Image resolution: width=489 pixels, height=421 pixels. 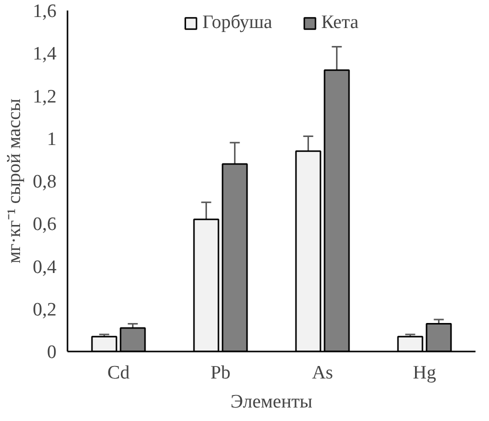 I want to click on y-tick-label: 1,2, so click(x=44, y=97).